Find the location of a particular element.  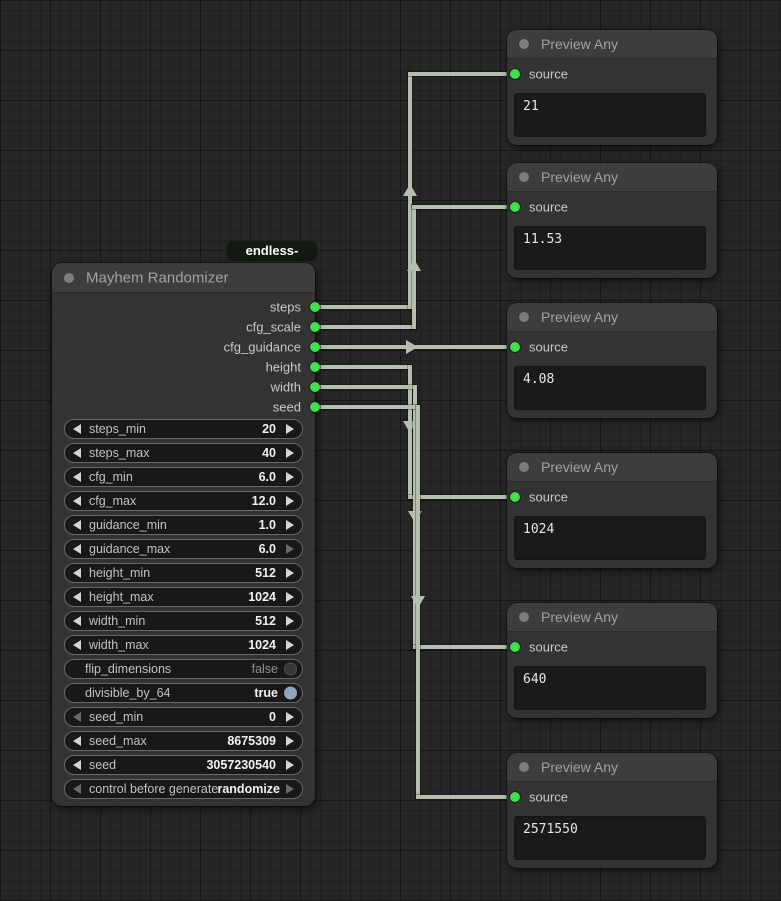

widget-guidance-min: guidance_min 1.0 is located at coordinates (183, 525).